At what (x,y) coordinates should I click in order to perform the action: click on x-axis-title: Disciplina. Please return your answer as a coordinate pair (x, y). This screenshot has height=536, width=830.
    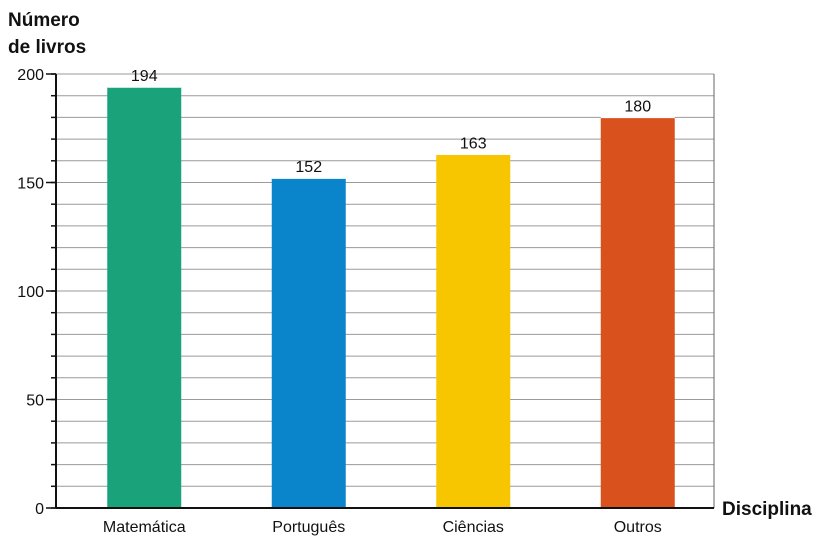
    Looking at the image, I should click on (767, 509).